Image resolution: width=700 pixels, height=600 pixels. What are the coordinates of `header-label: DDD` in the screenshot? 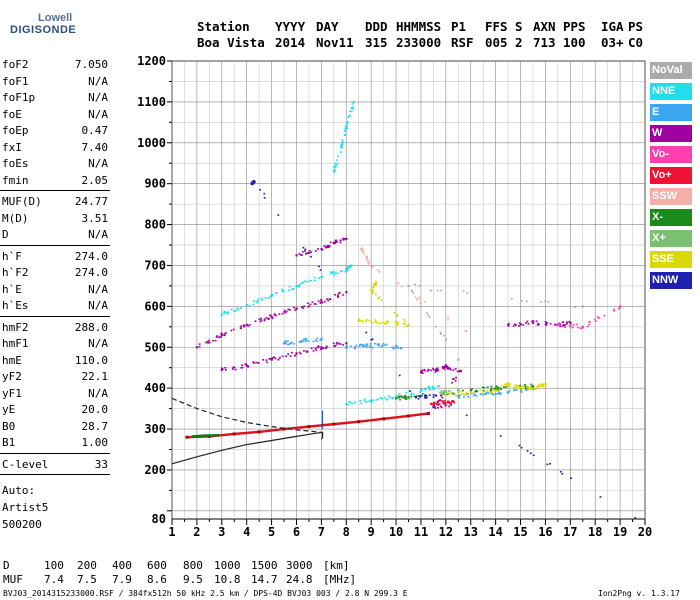 It's located at (376, 26).